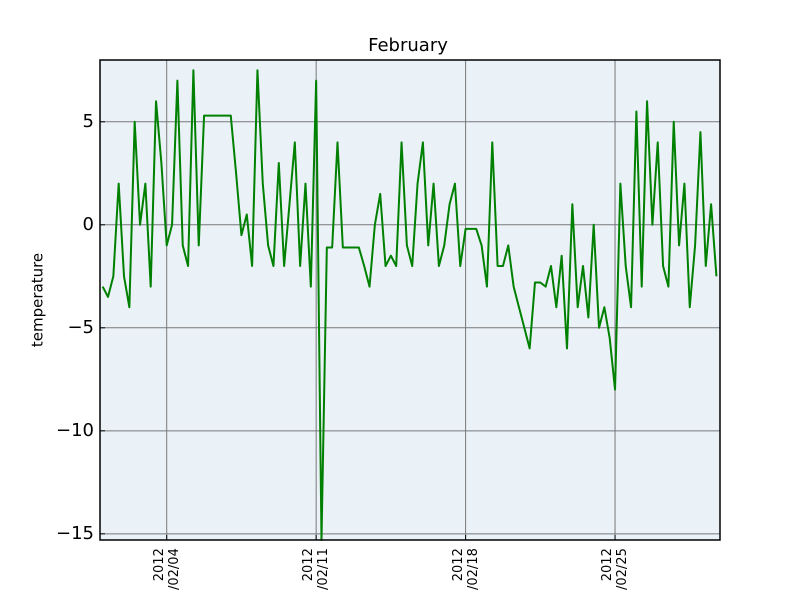 This screenshot has width=800, height=600. What do you see at coordinates (88, 224) in the screenshot?
I see `y-tick-label: 0` at bounding box center [88, 224].